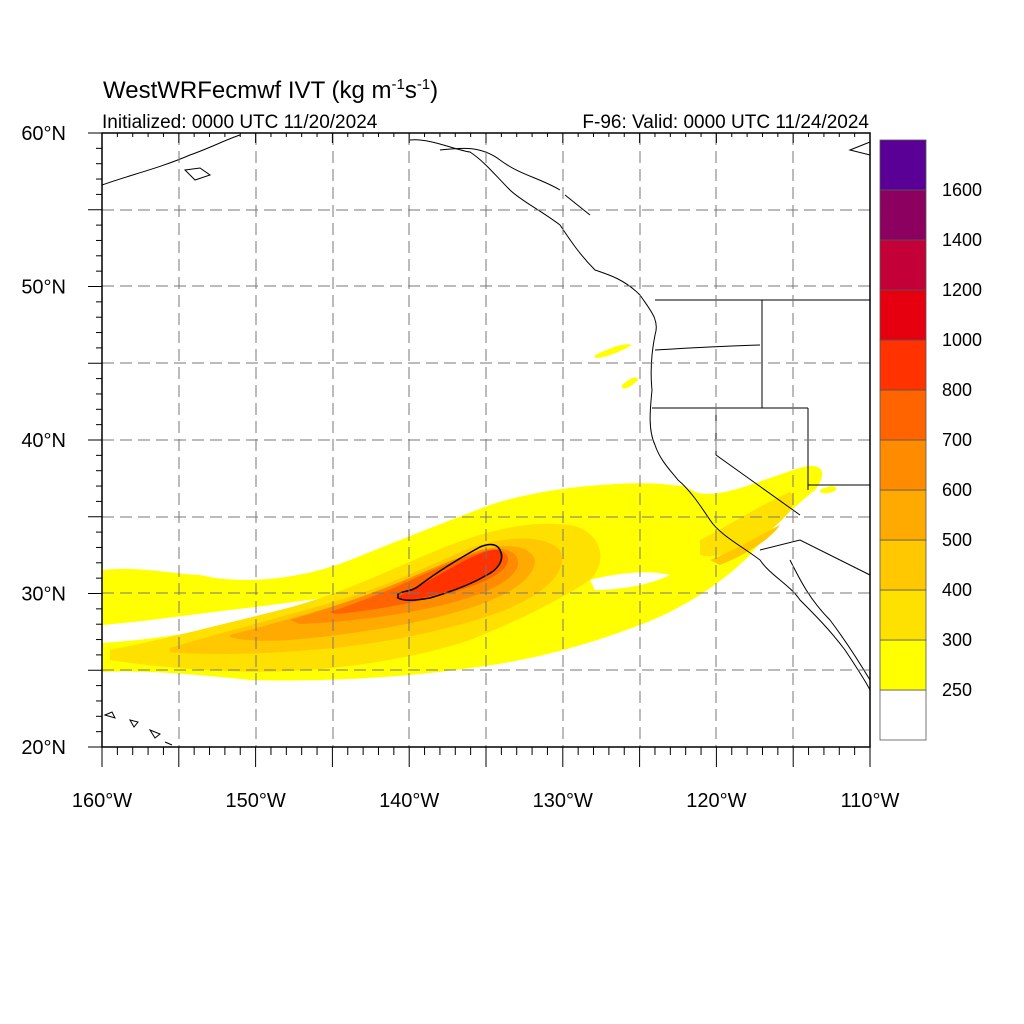 The width and height of the screenshot is (1024, 1024). Describe the element at coordinates (716, 419) in the screenshot. I see `ivt-coastal-patches` at that location.